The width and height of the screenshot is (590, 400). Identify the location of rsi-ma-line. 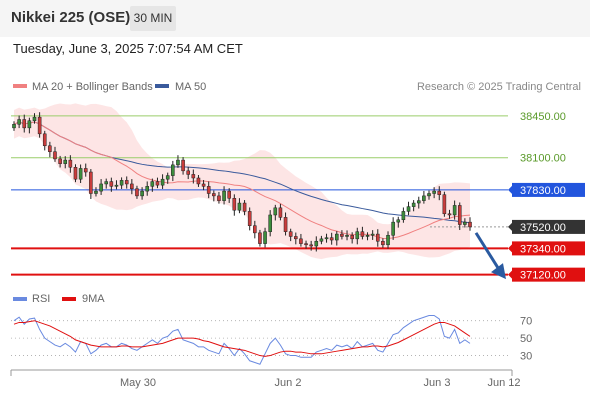
(242, 338).